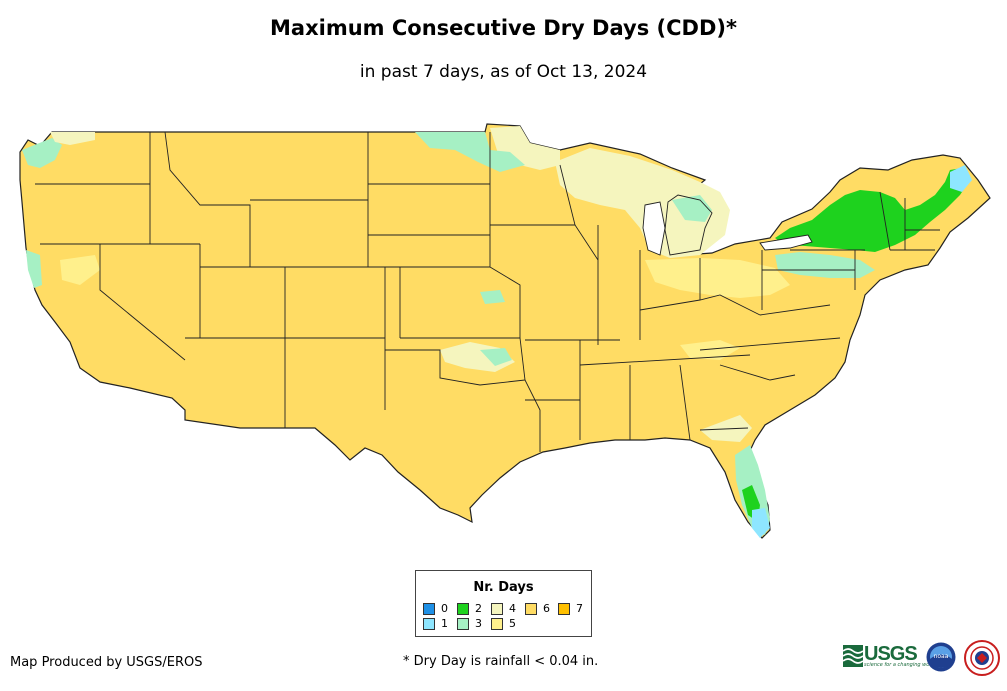 Image resolution: width=1007 pixels, height=691 pixels. I want to click on region-5days-sierra, so click(80, 270).